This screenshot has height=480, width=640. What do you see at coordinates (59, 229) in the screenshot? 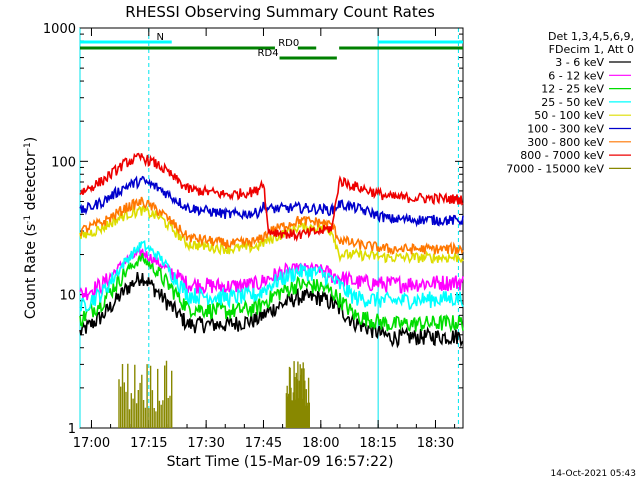
I see `y-tick-labels: 1 10 100 1000` at bounding box center [59, 229].